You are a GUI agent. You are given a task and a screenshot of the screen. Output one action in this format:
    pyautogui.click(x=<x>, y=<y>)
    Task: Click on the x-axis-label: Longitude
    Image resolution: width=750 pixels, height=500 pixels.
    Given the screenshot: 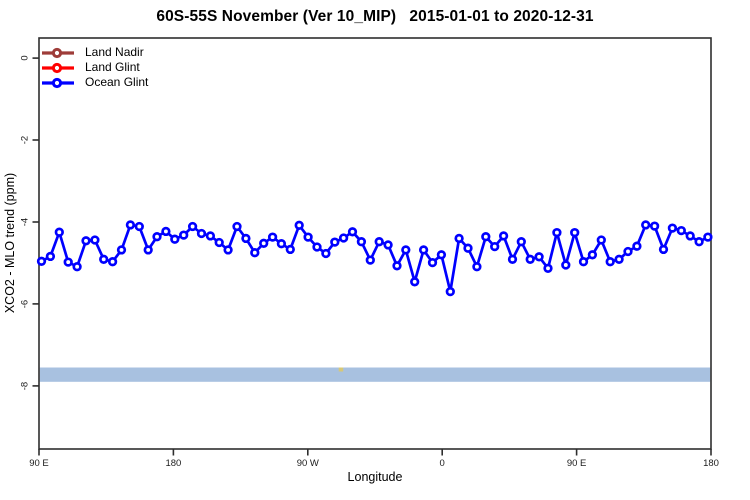 What is the action you would take?
    pyautogui.click(x=375, y=477)
    